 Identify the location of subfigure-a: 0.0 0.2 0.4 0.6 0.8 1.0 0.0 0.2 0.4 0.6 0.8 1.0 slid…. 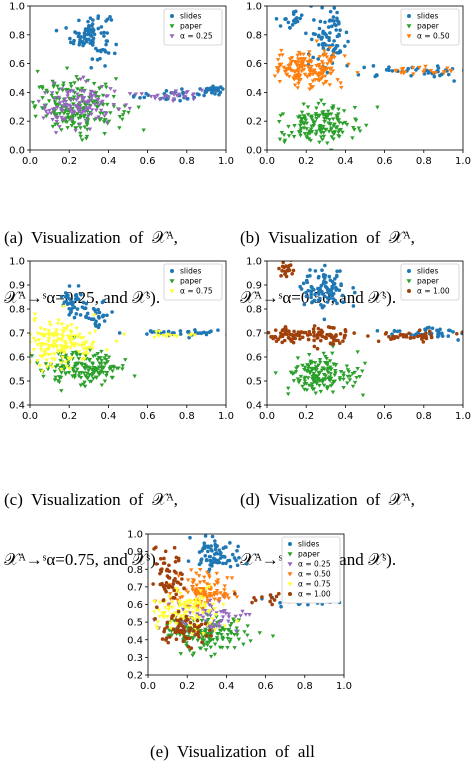
(118, 87).